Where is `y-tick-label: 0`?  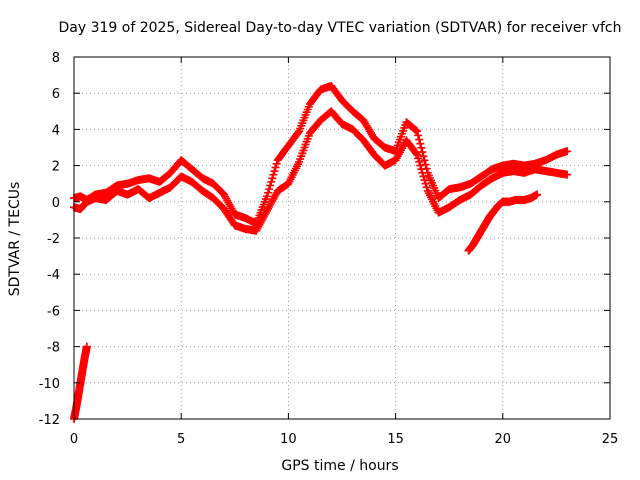 y-tick-label: 0 is located at coordinates (56, 203).